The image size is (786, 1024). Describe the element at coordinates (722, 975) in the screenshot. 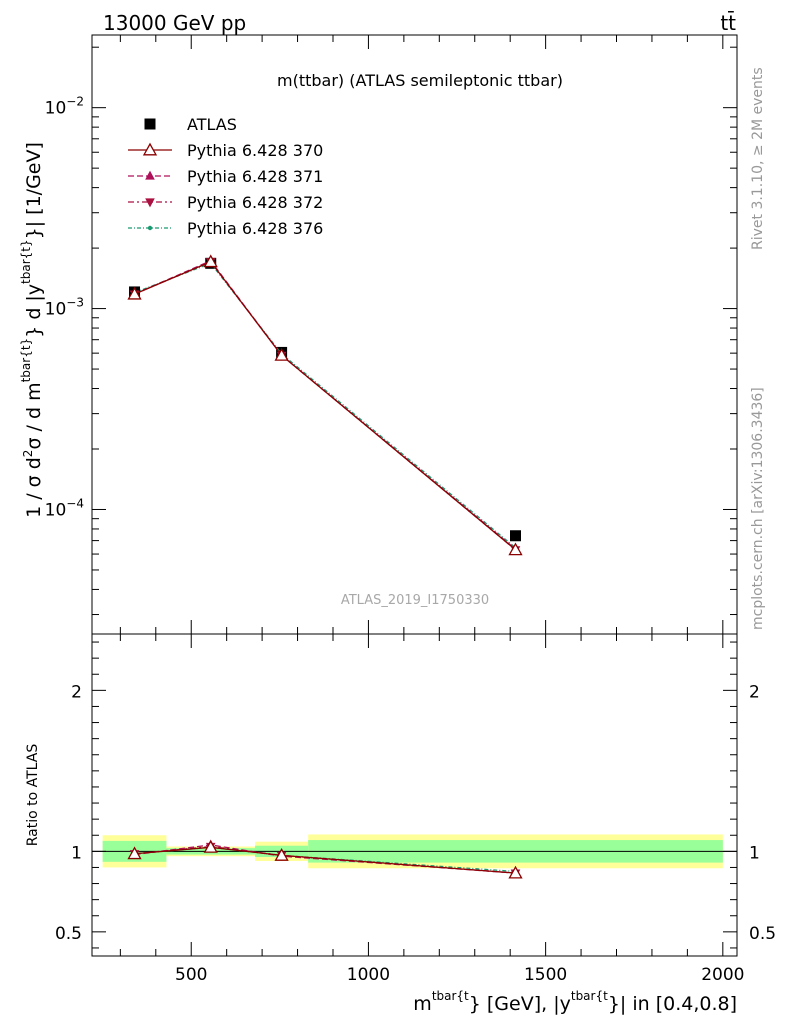

I see `x-tick-label: 2000` at that location.